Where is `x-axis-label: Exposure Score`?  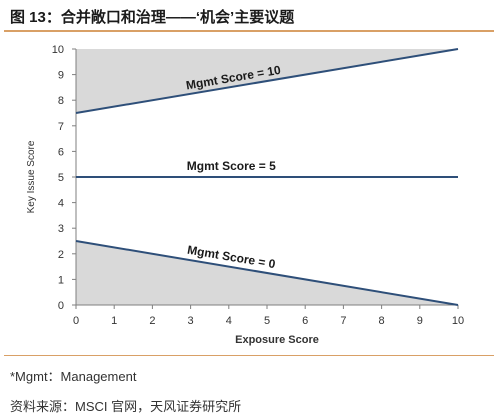
x-axis-label: Exposure Score is located at coordinates (277, 340).